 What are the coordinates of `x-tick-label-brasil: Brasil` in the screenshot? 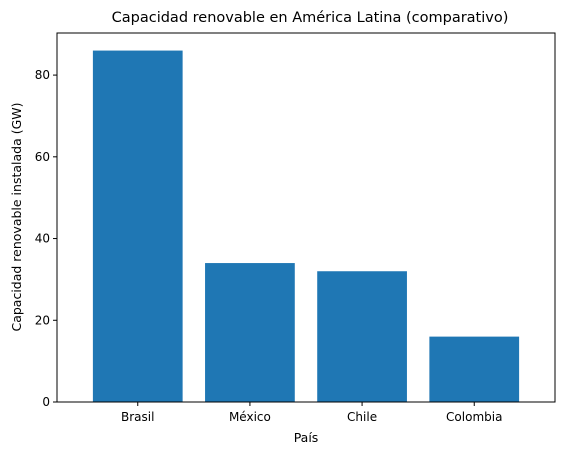 It's located at (137, 417).